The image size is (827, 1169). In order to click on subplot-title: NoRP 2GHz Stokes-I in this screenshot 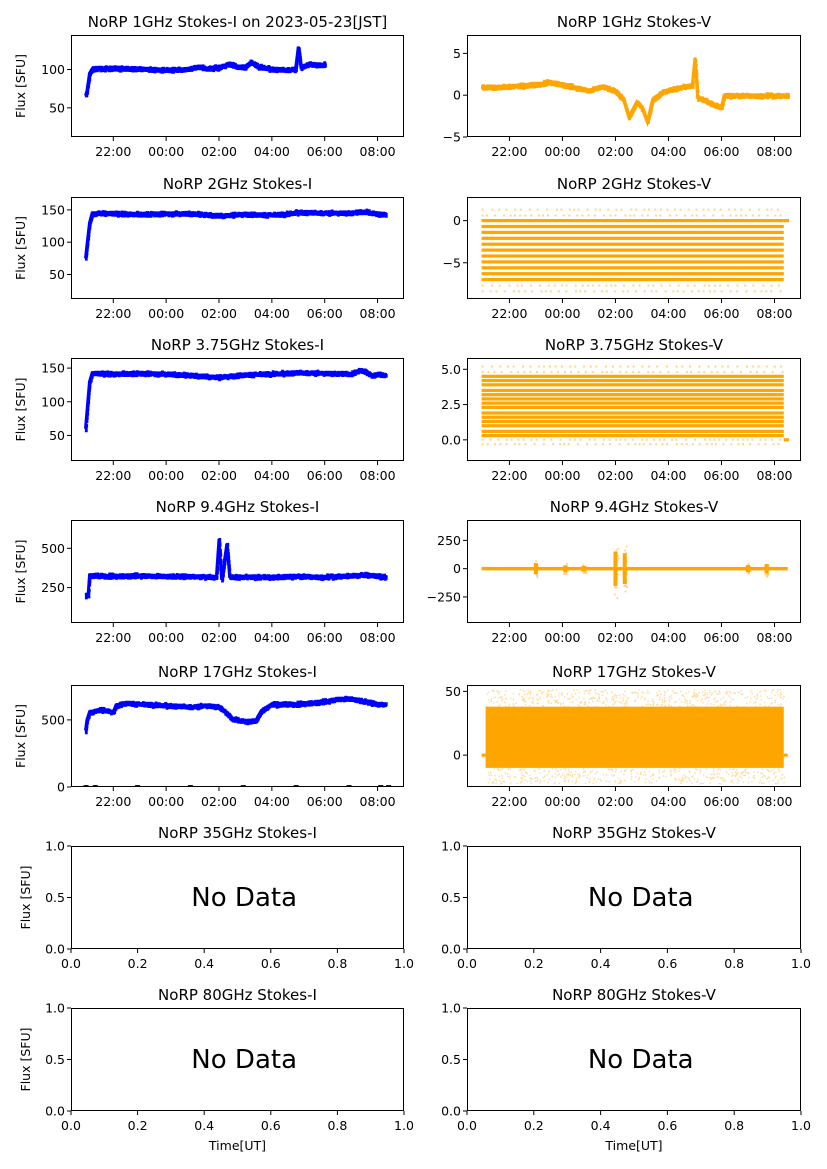, I will do `click(237, 184)`.